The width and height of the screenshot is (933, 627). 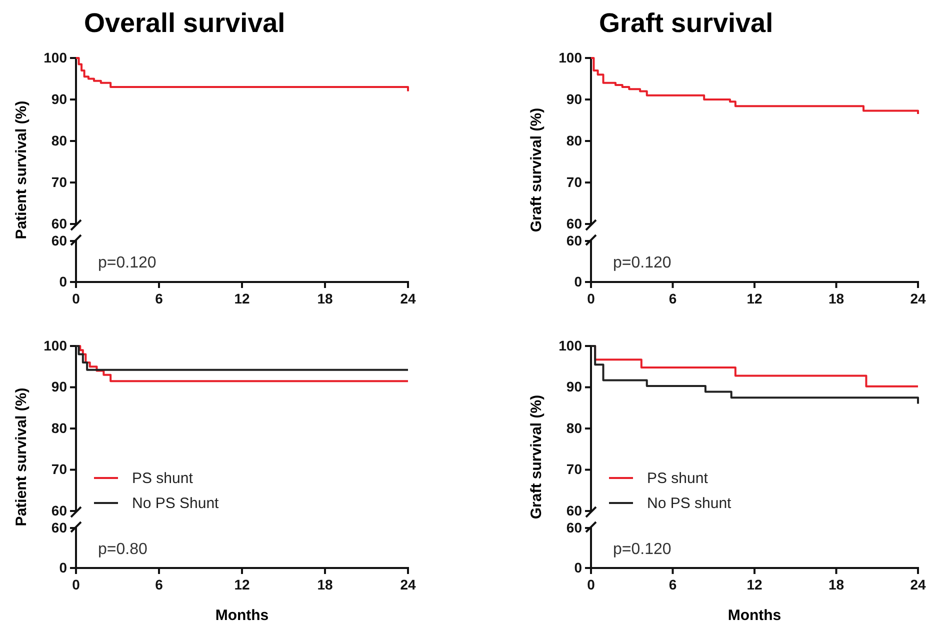 What do you see at coordinates (689, 503) in the screenshot?
I see `legend-label: No PS shunt` at bounding box center [689, 503].